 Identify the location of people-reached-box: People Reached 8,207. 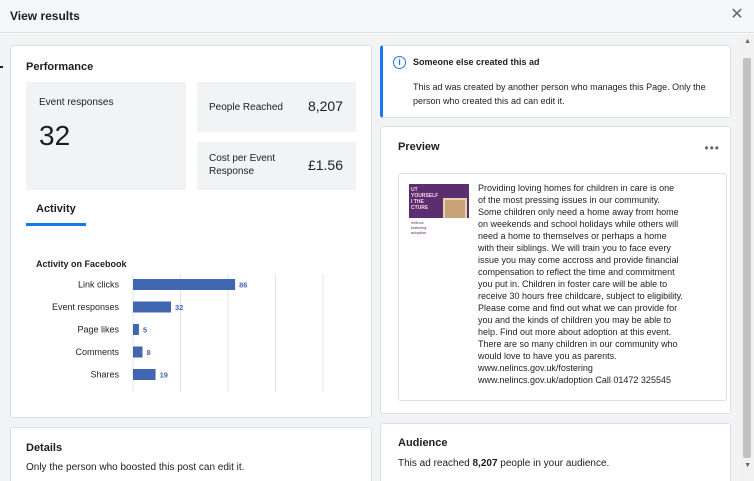
(276, 107).